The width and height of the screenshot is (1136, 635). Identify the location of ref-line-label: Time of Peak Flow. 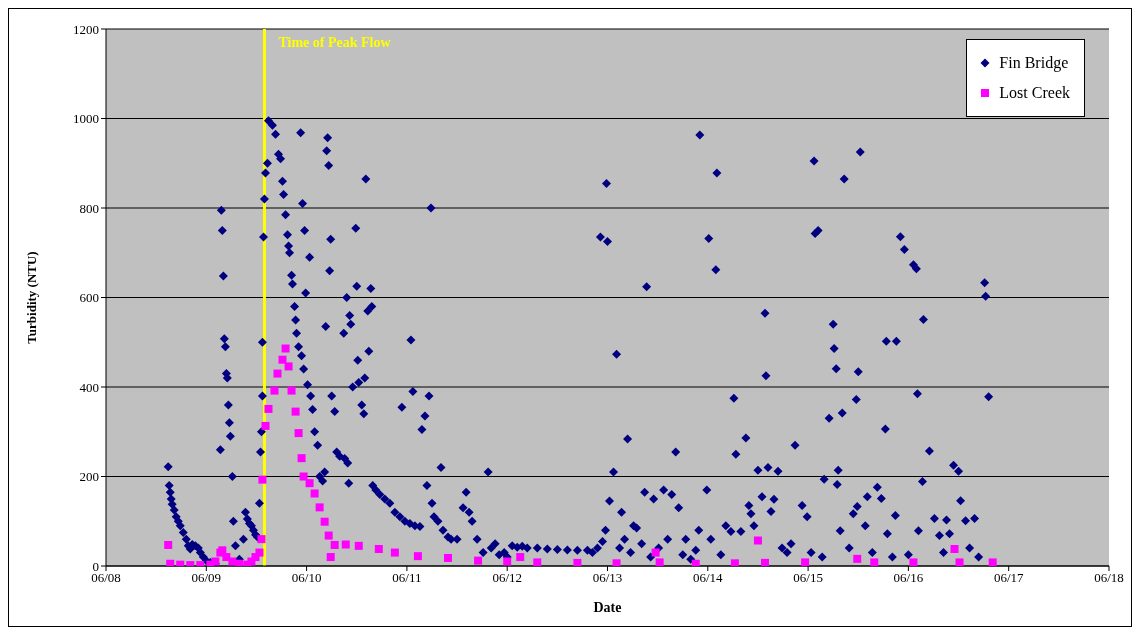
(335, 42).